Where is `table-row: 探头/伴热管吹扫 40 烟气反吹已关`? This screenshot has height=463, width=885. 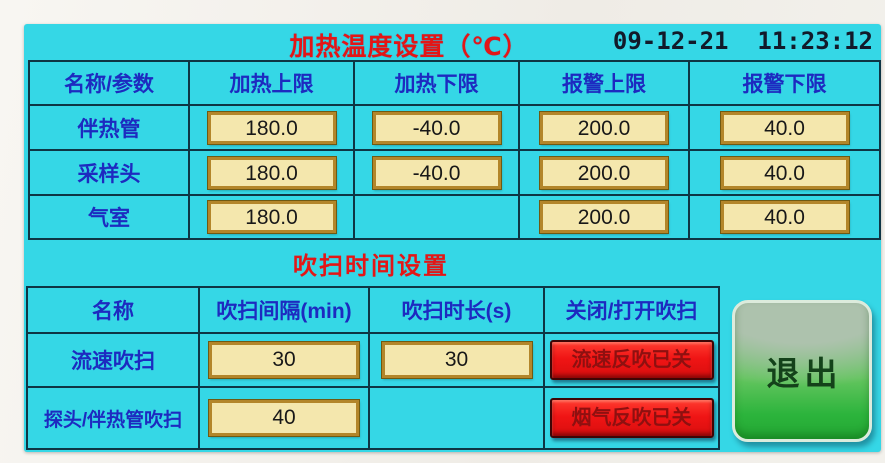 table-row: 探头/伴热管吹扫 40 烟气反吹已关 is located at coordinates (373, 418).